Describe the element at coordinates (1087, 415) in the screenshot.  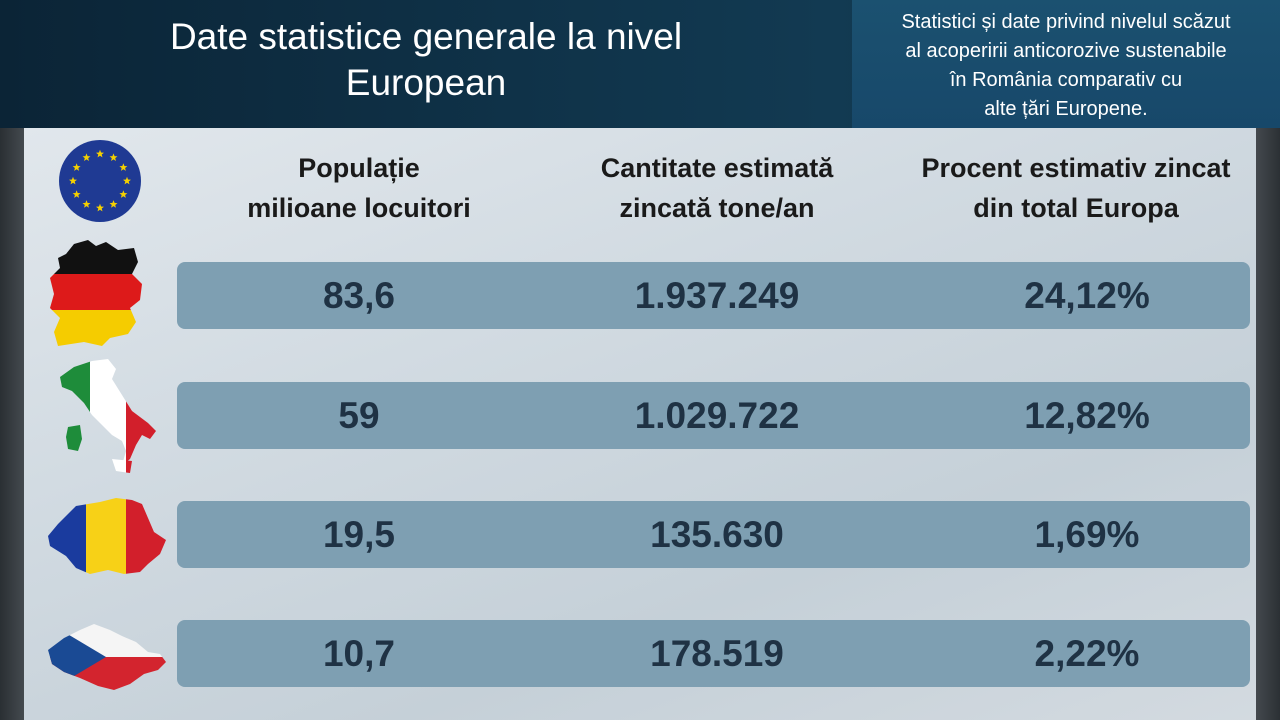
I see `cell-percent: 12,82%` at that location.